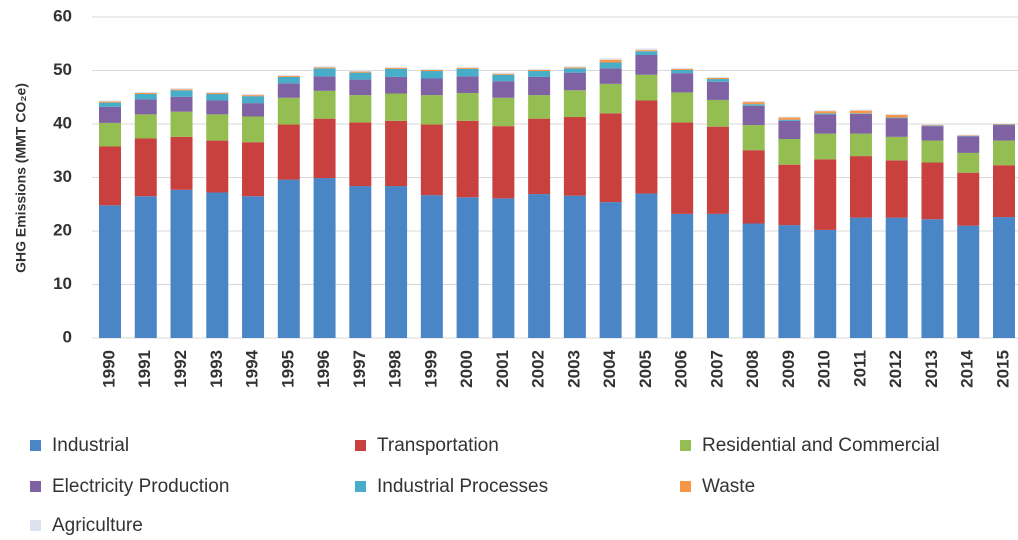 The image size is (1018, 540). What do you see at coordinates (728, 486) in the screenshot?
I see `legend-label: Waste` at bounding box center [728, 486].